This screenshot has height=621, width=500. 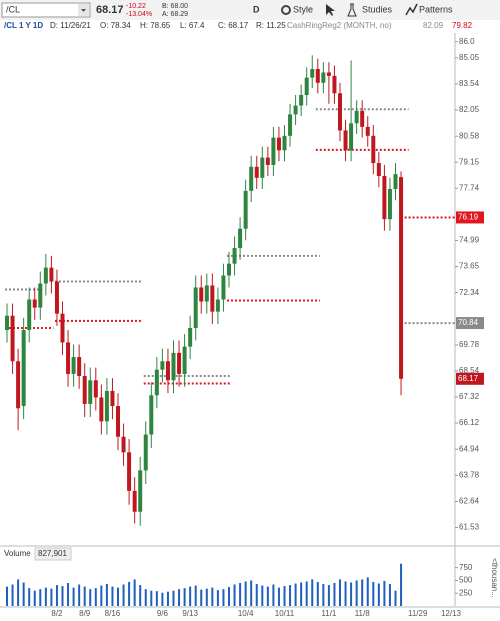 I want to click on y-tick-label: 62.64, so click(x=469, y=501).